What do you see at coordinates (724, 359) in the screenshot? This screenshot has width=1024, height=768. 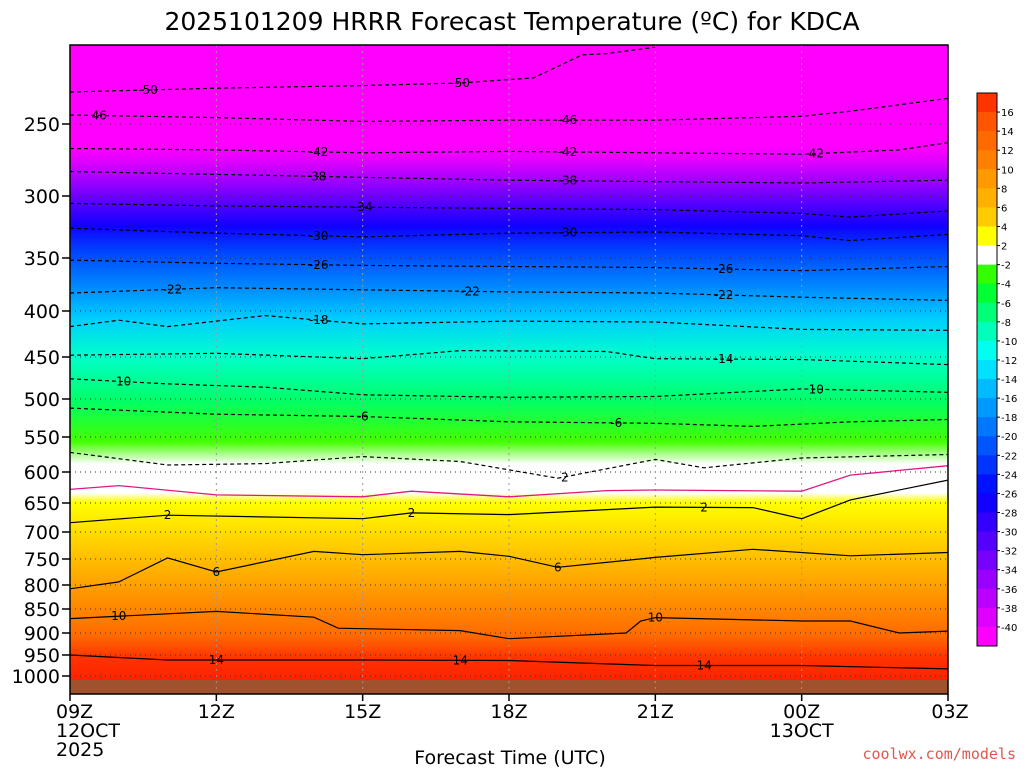 I see `contour-label: -14` at bounding box center [724, 359].